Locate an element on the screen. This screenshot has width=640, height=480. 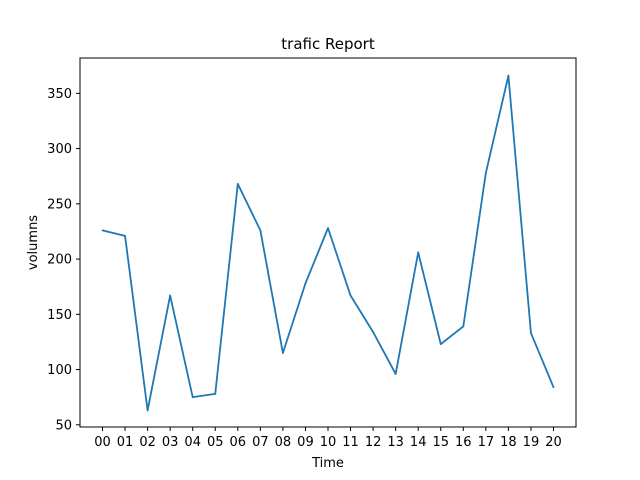
x-tick-label: 05 is located at coordinates (215, 442).